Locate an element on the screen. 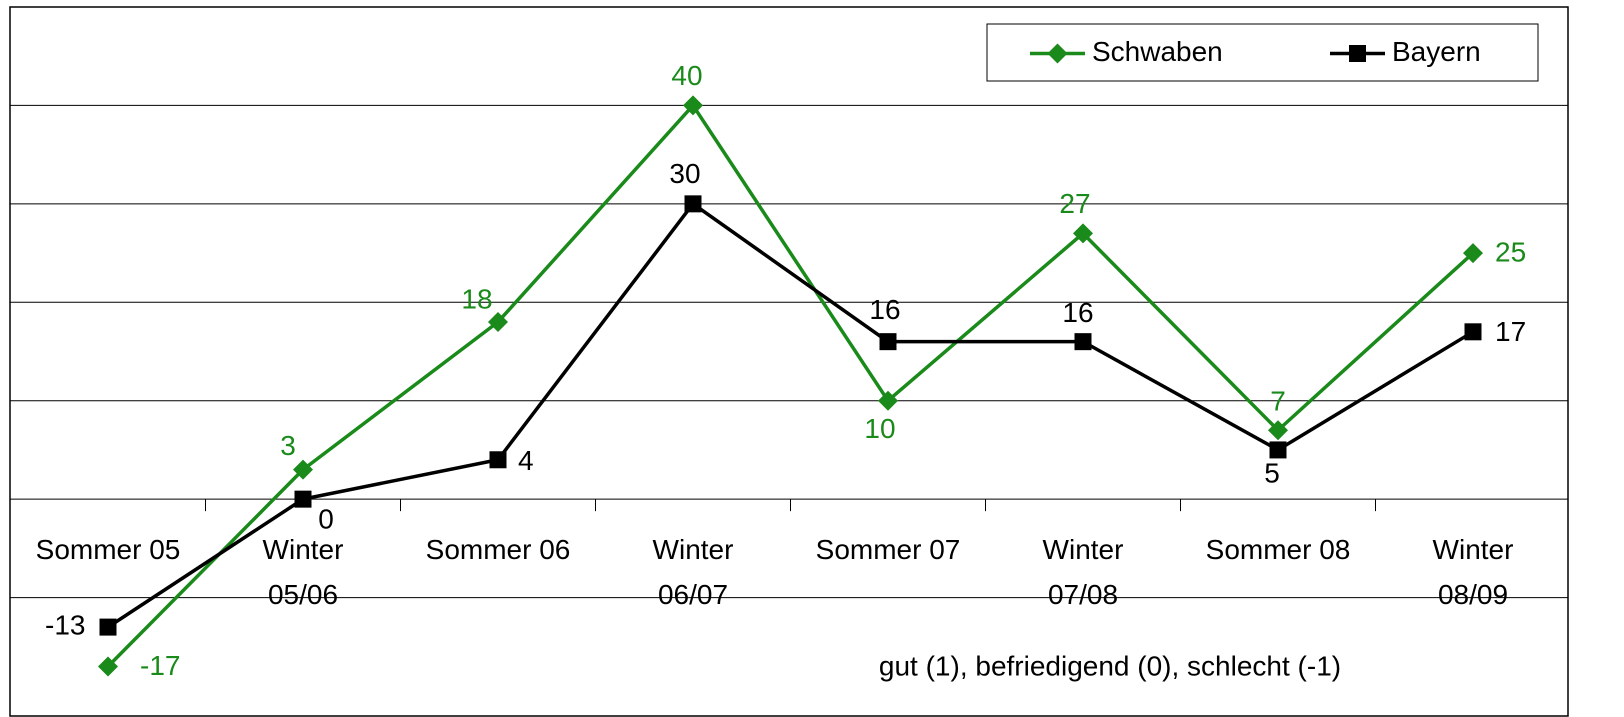  data-label: 25 is located at coordinates (1510, 251).